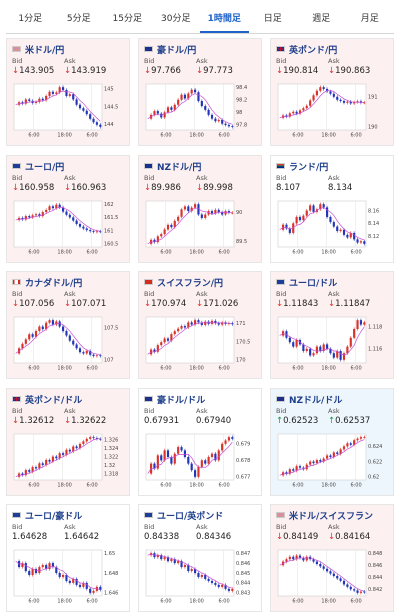 This screenshot has width=400, height=616. I want to click on pair-name: ユーロ/円, so click(45, 167).